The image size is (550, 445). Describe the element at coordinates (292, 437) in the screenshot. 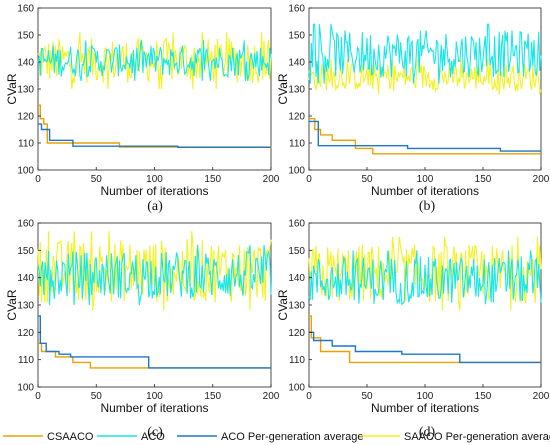

I see `legend-label: ACO Per-generation average` at that location.